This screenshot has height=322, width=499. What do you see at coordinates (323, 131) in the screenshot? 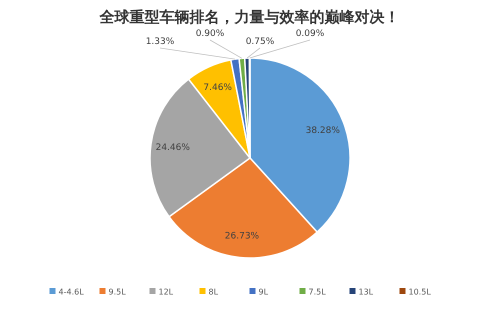
I see `data-label: 38.28%` at bounding box center [323, 131].